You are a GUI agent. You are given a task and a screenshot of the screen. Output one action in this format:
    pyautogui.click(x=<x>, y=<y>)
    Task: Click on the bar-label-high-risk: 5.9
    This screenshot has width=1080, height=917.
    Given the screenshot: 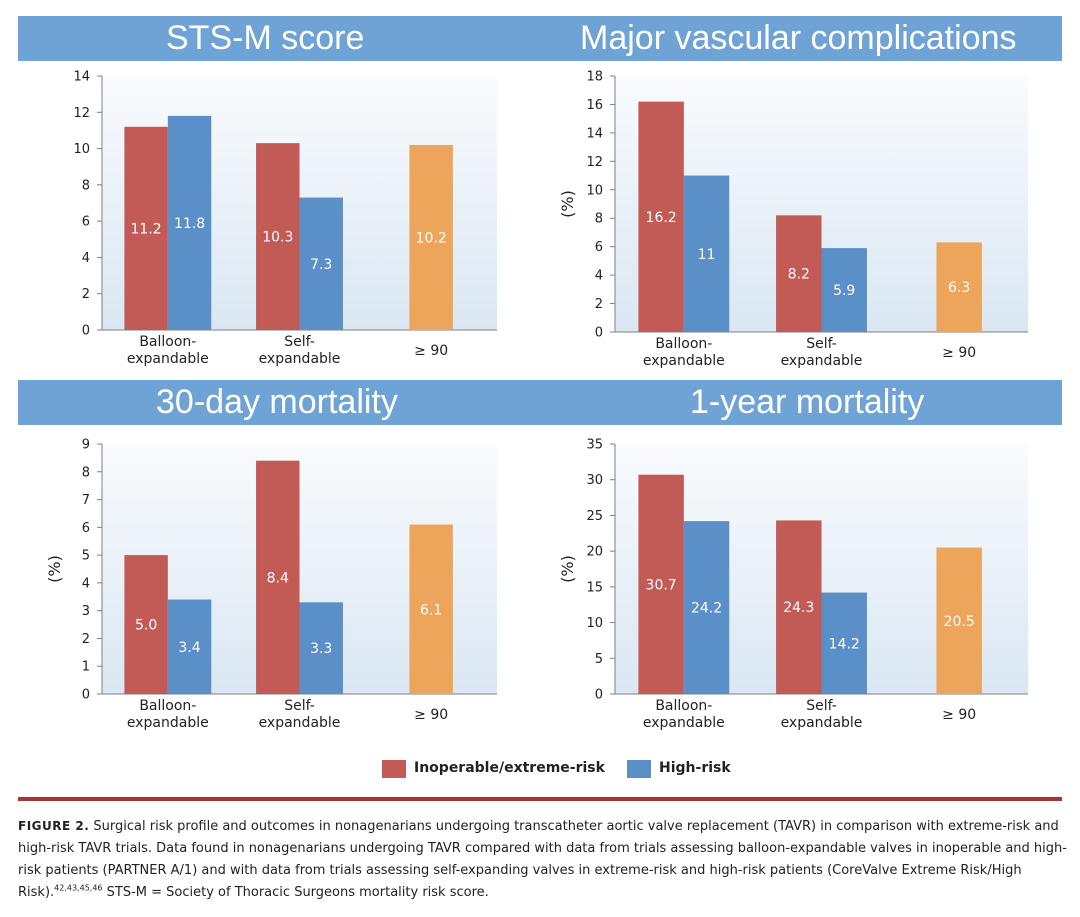 What is the action you would take?
    pyautogui.click(x=844, y=291)
    